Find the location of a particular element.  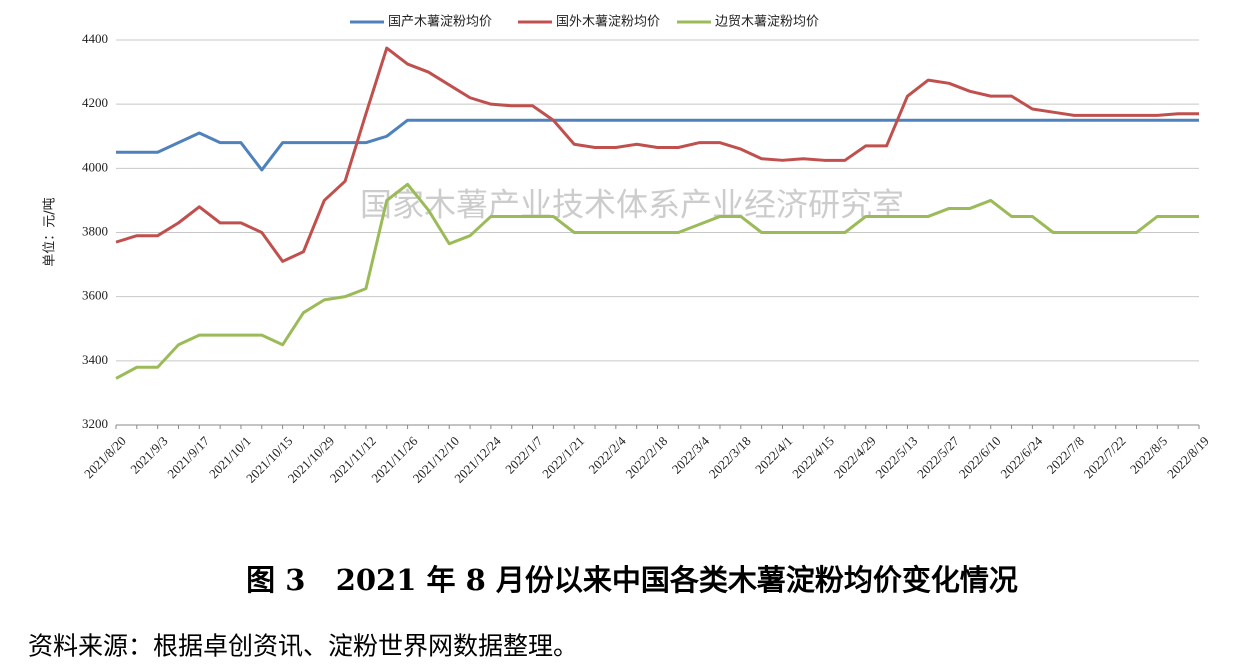

x-tick-label: 2022/6/10 is located at coordinates (980, 457).